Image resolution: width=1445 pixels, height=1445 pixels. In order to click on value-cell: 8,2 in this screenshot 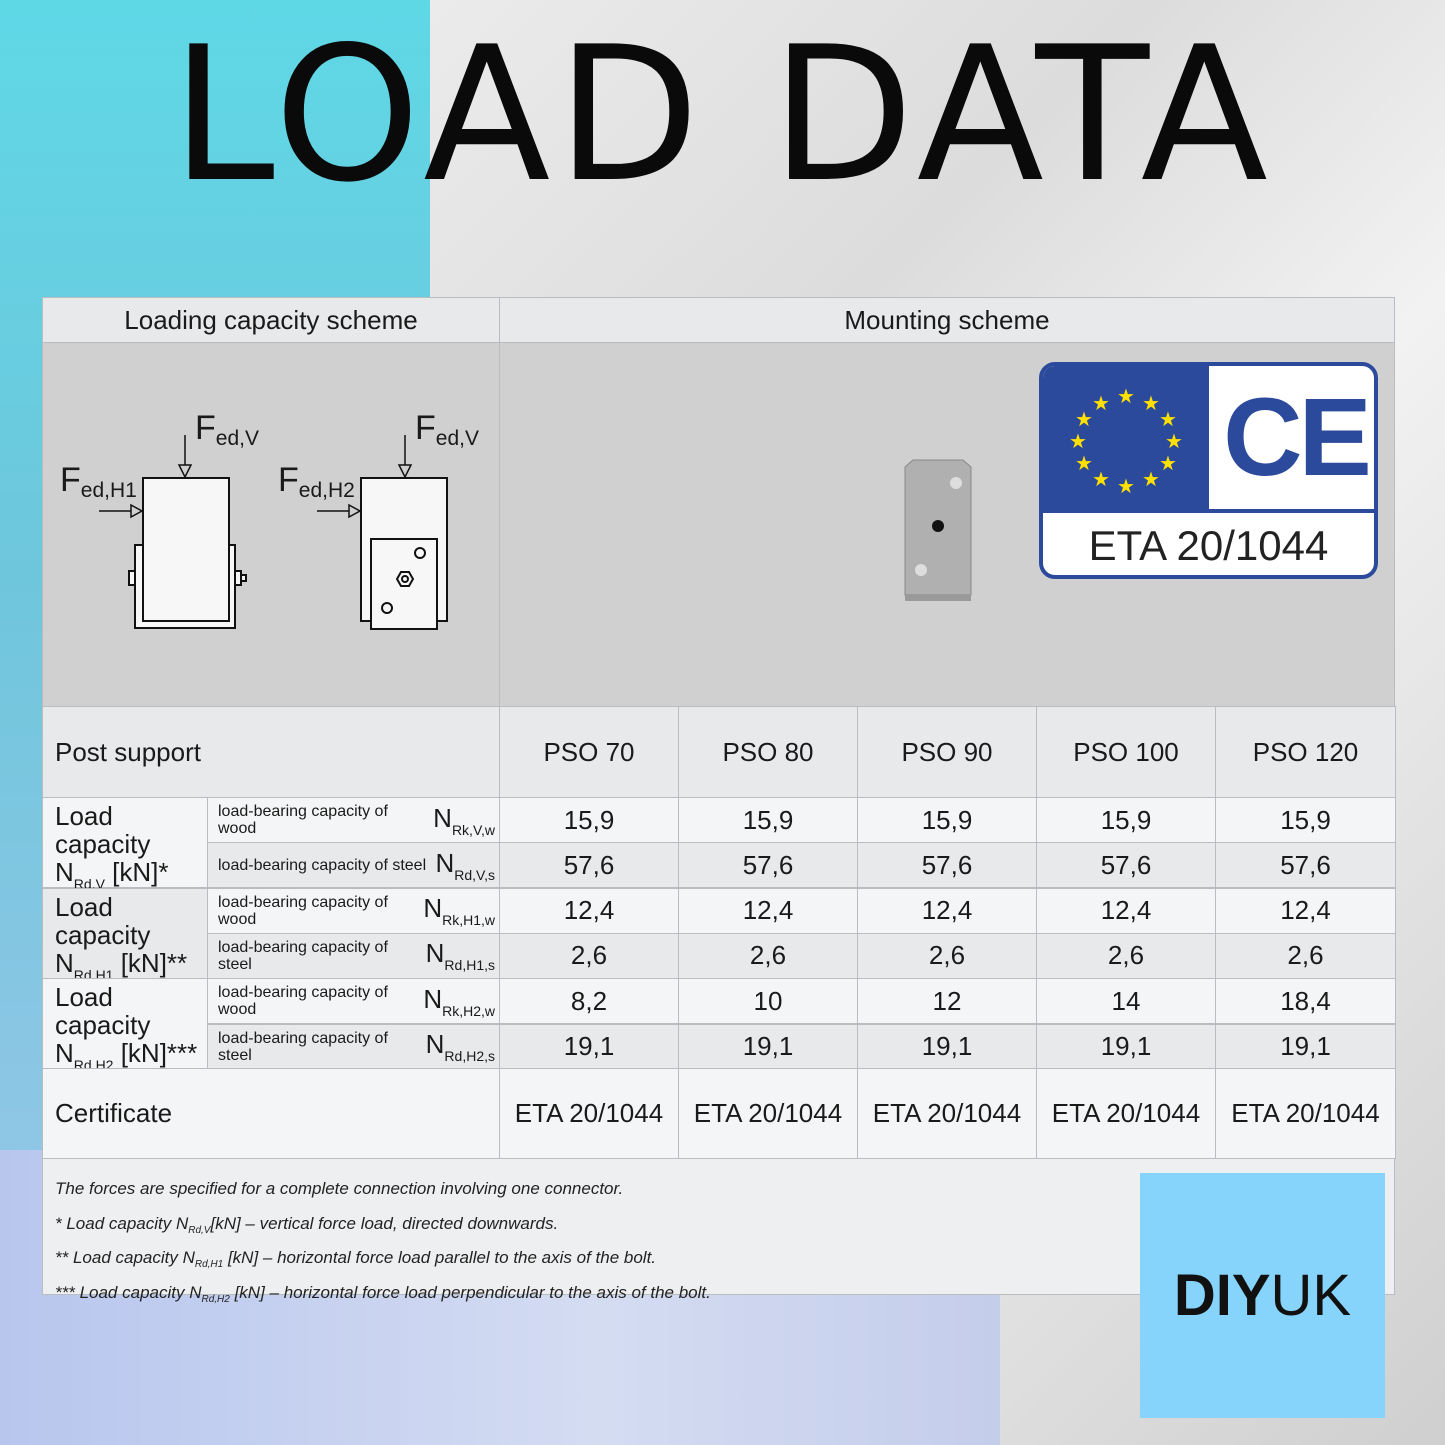, I will do `click(589, 1001)`.